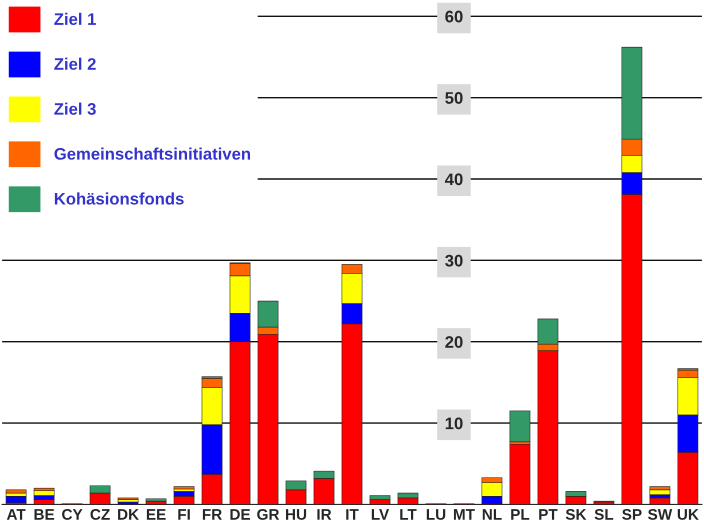 Image resolution: width=704 pixels, height=531 pixels. What do you see at coordinates (324, 514) in the screenshot?
I see `x-tick-label: IR` at bounding box center [324, 514].